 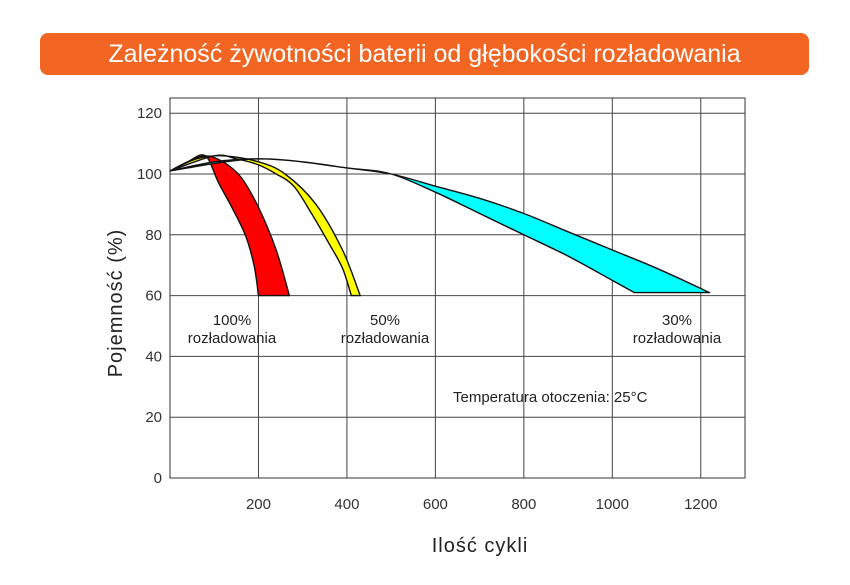 I want to click on x-tick-label-600: 600, so click(x=435, y=504).